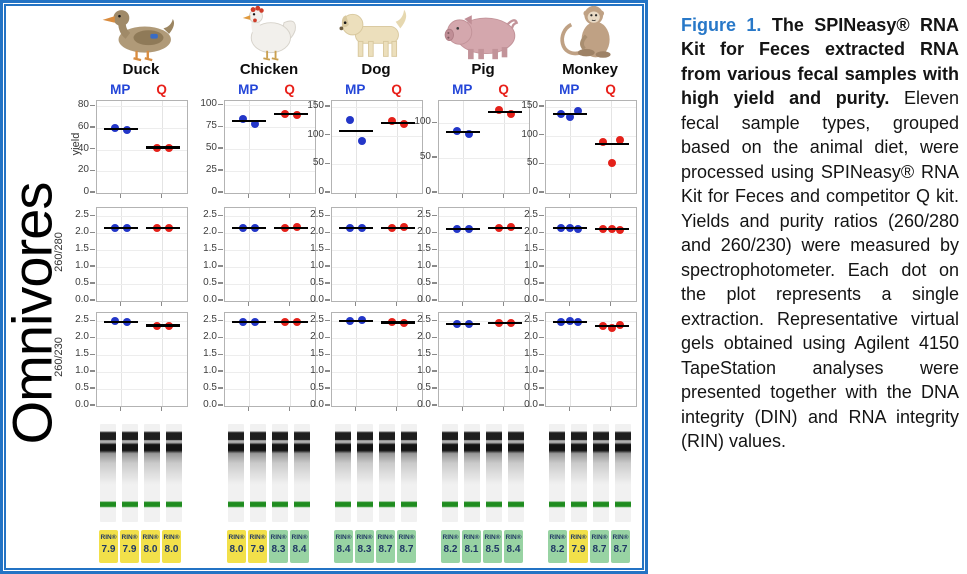 This screenshot has width=967, height=574. What do you see at coordinates (211, 148) in the screenshot?
I see `y-axis-tick-label: 50` at bounding box center [211, 148].